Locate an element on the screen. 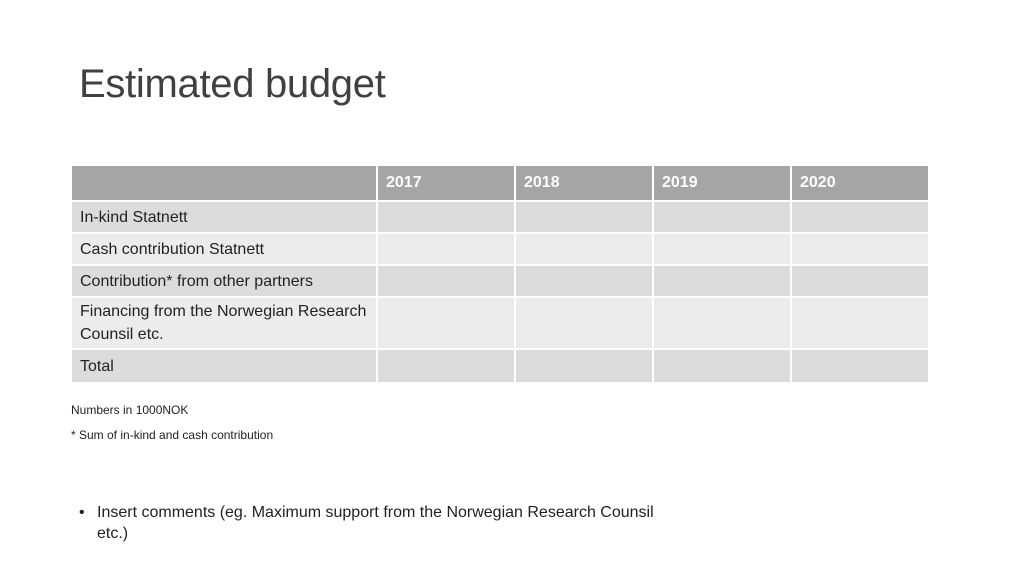  row-label-in-kind-statnett: In-kind Statnett is located at coordinates (224, 217).